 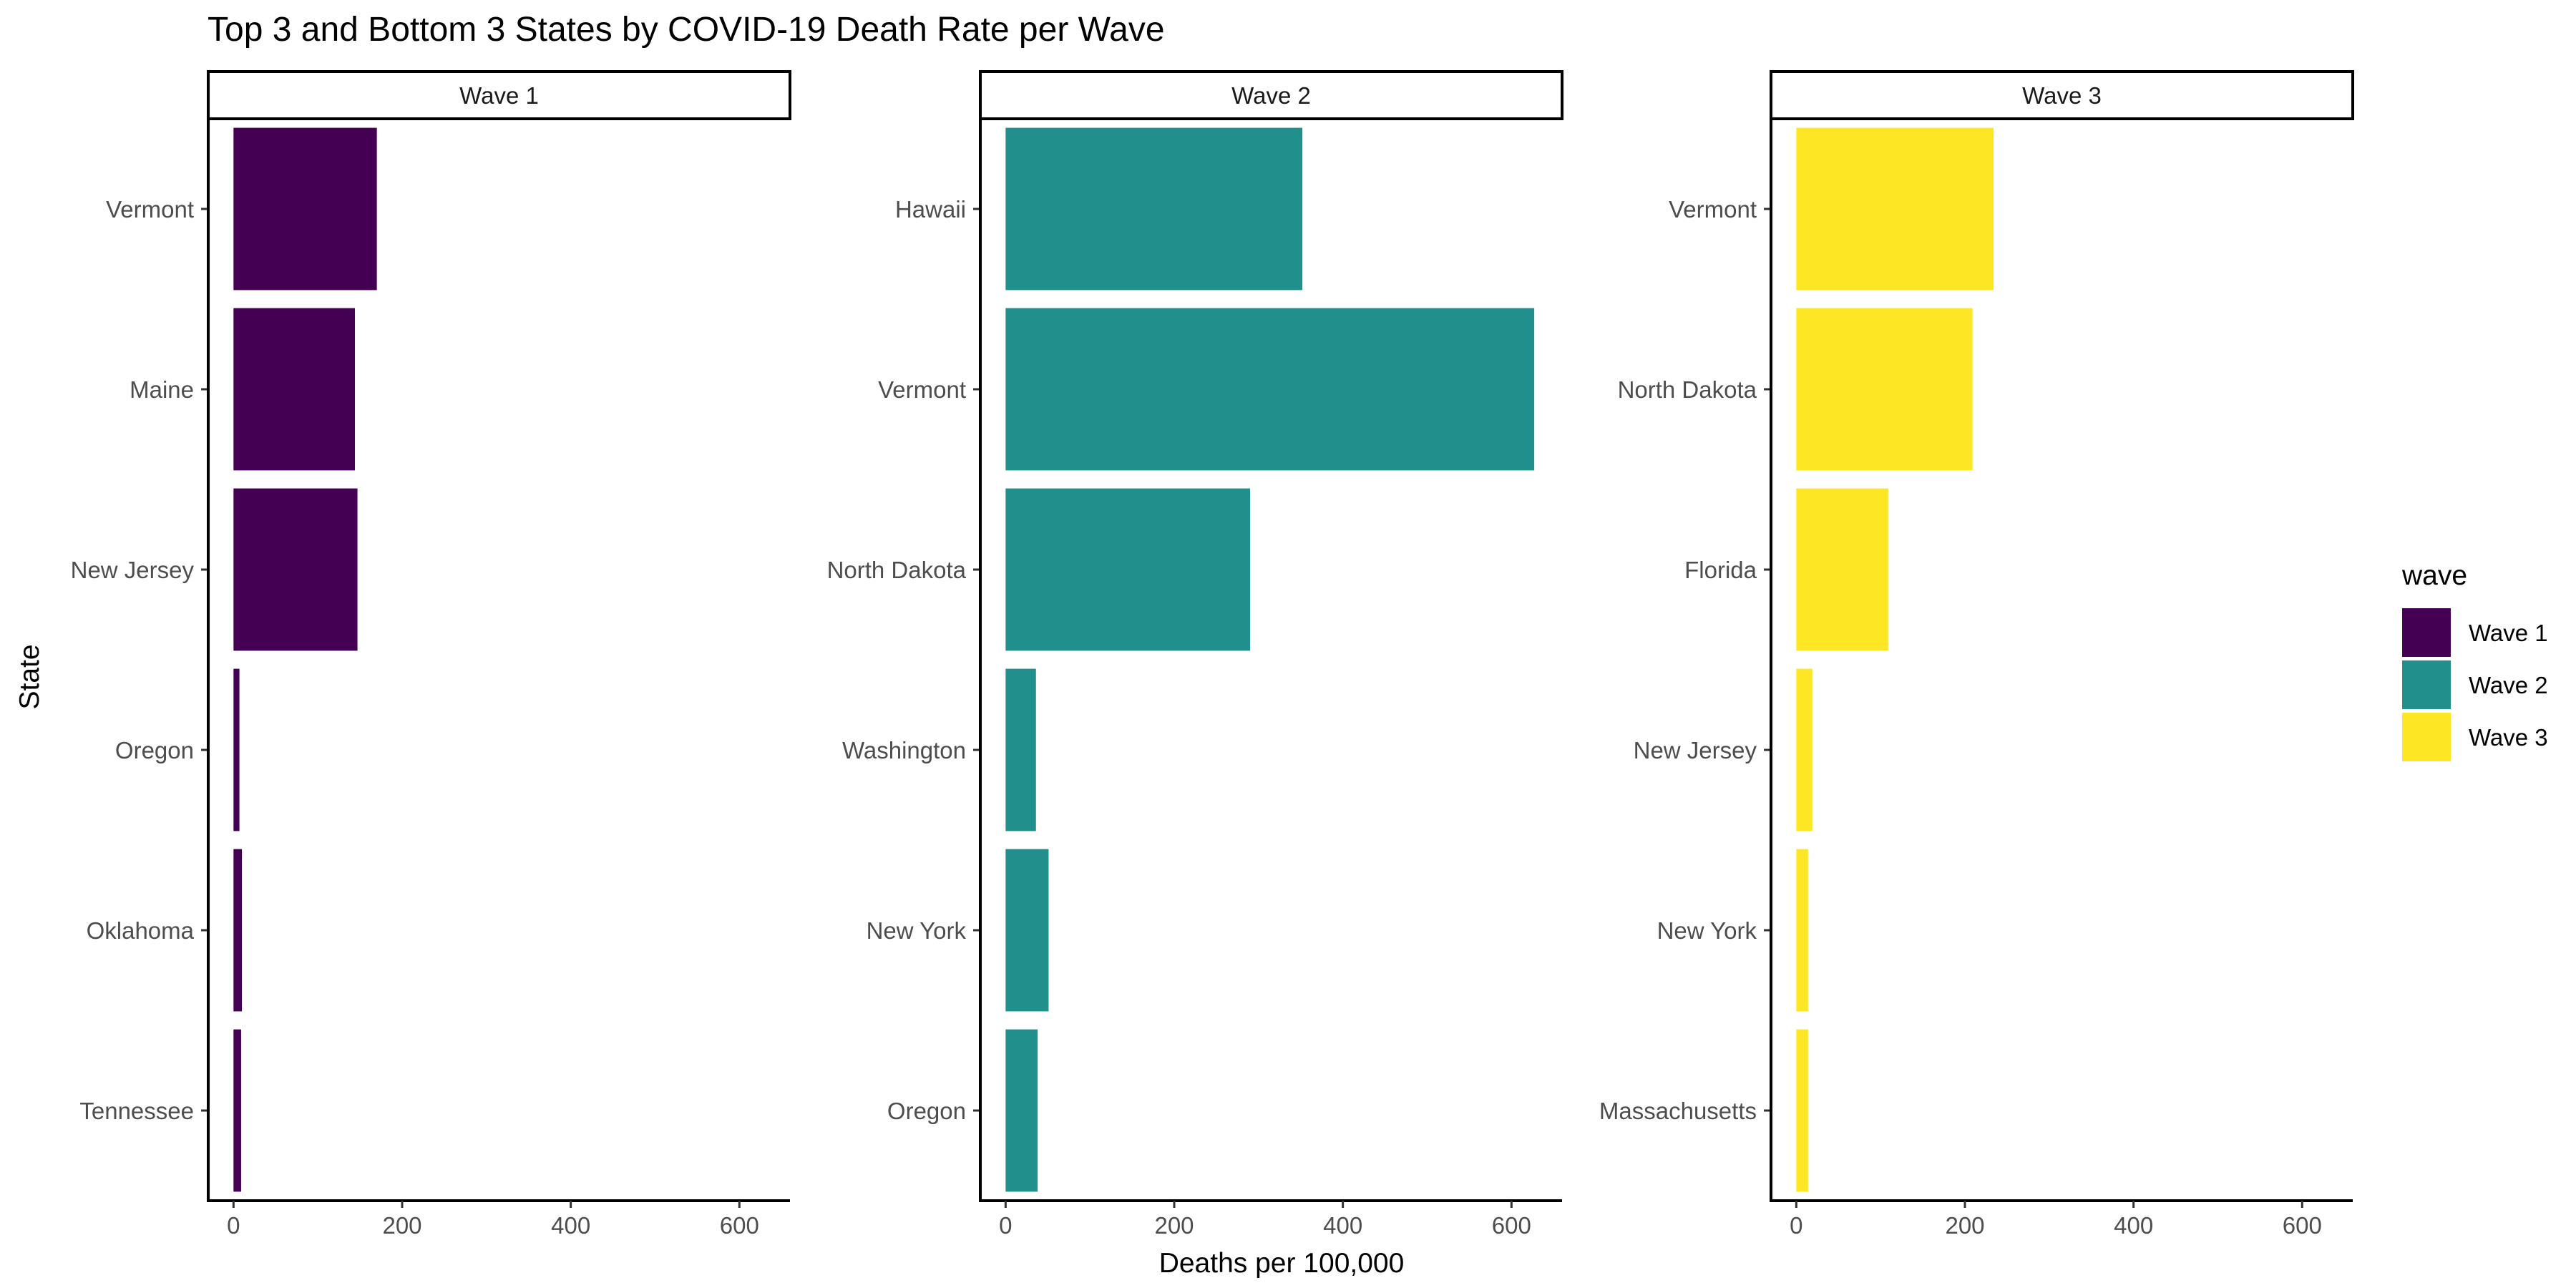 I want to click on bar-hawaii, so click(x=1154, y=209).